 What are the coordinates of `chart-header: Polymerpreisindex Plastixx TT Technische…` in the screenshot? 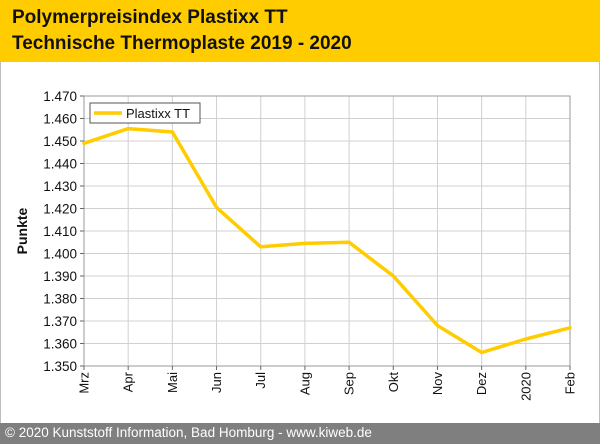 It's located at (300, 31).